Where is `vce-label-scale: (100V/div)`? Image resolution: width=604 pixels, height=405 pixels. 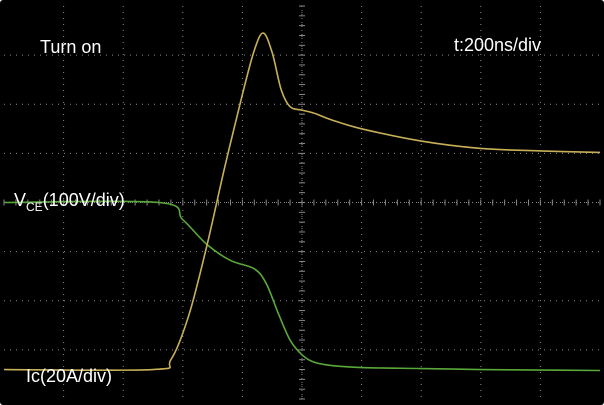 vce-label-scale: (100V/div) is located at coordinates (83, 200).